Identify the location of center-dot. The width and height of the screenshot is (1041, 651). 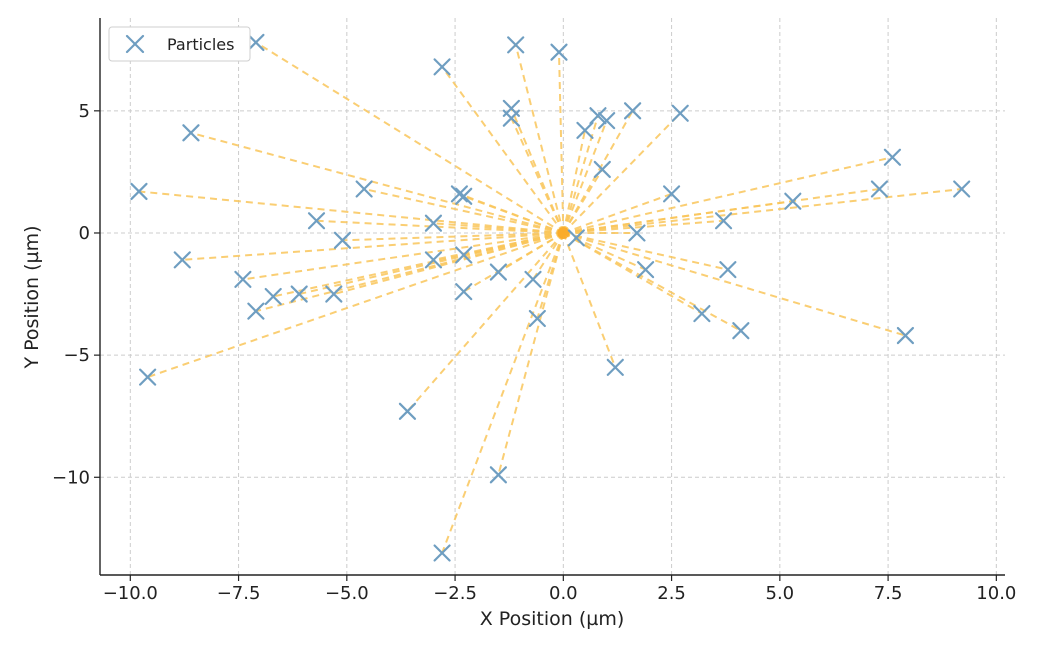
(563, 232).